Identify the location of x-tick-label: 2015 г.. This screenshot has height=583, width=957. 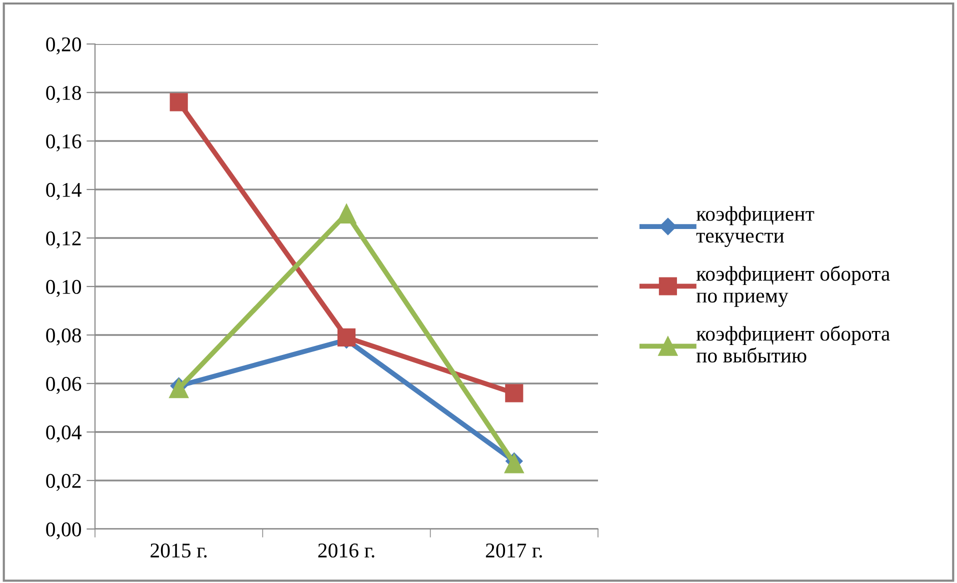
(178, 550).